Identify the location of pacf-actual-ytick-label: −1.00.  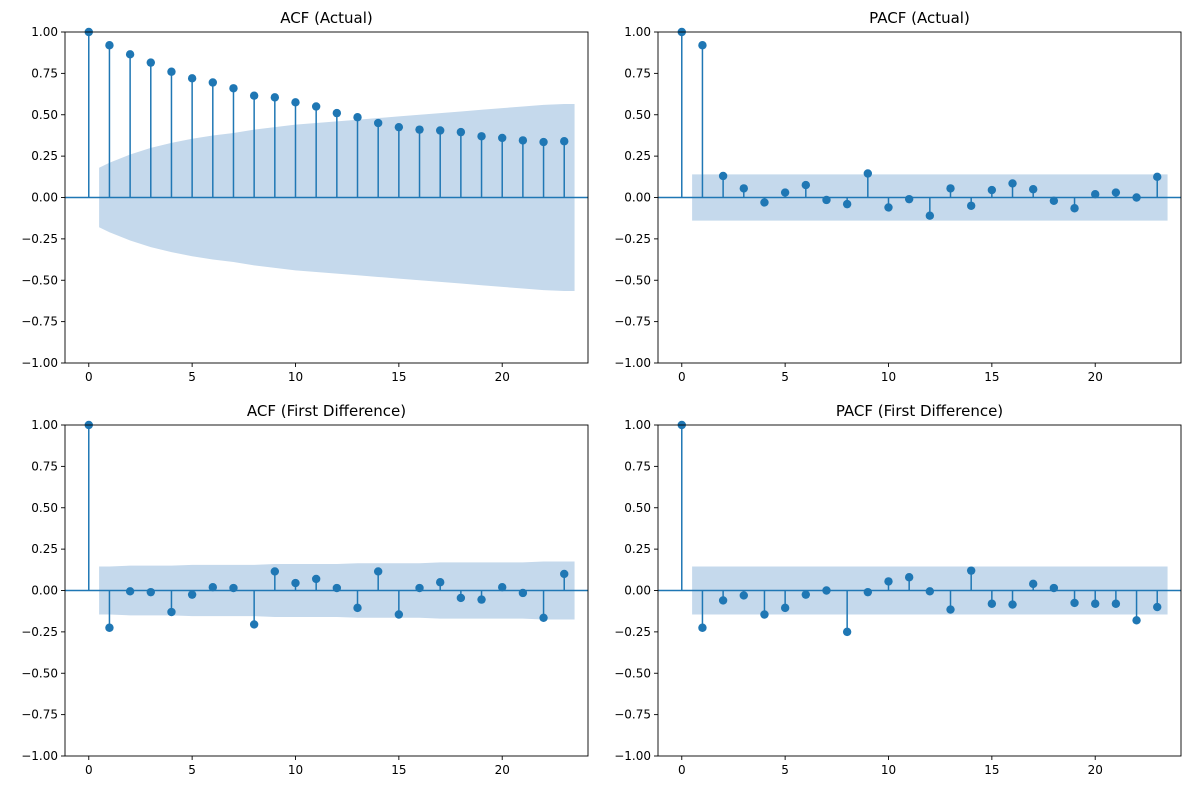
(632, 363).